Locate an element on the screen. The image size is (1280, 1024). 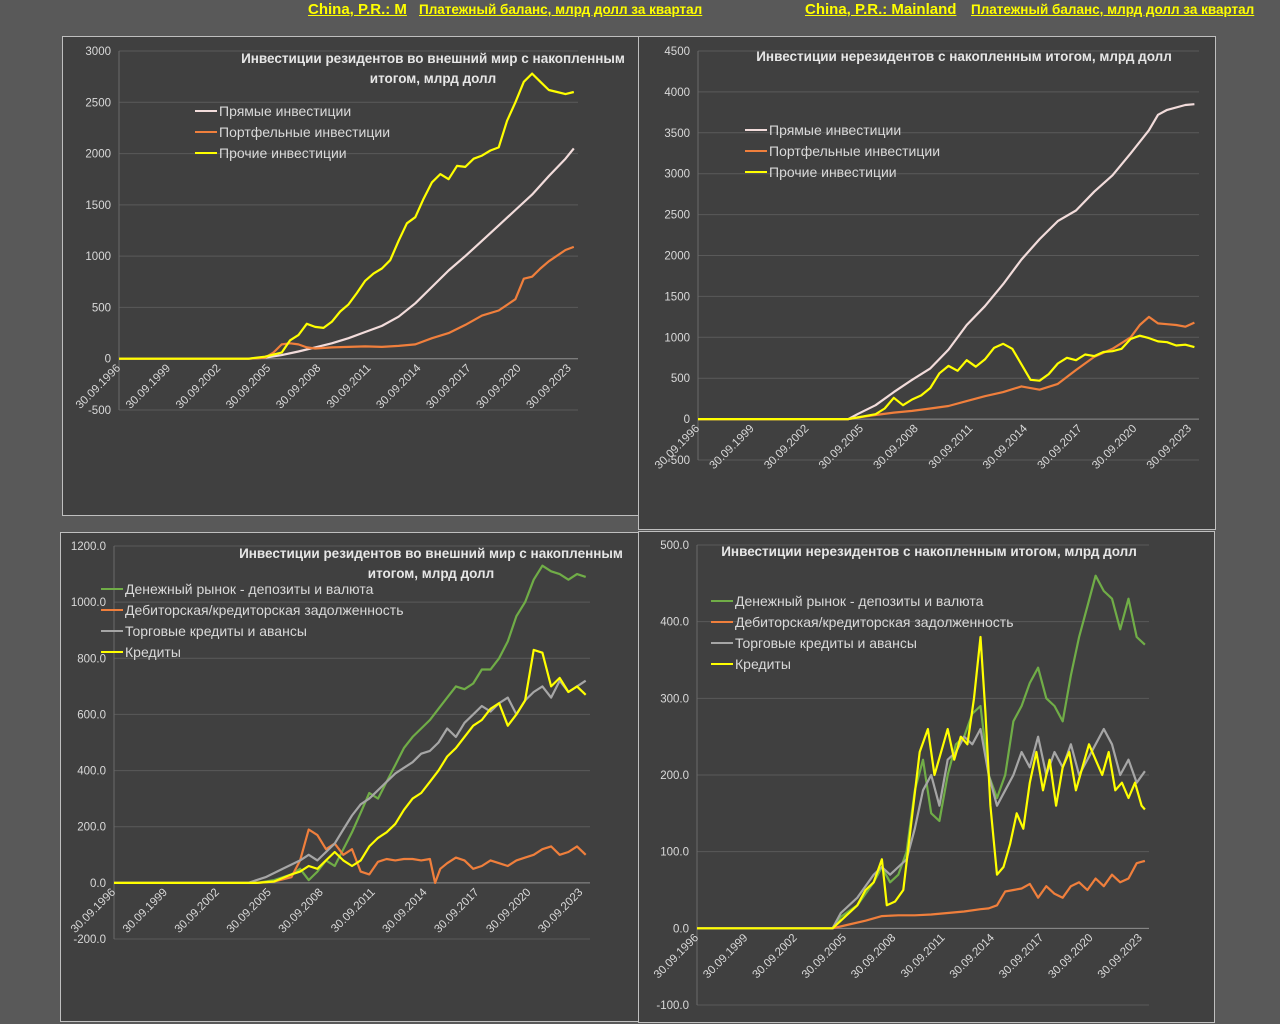
y-tick-label: 500.0 is located at coordinates (674, 546).